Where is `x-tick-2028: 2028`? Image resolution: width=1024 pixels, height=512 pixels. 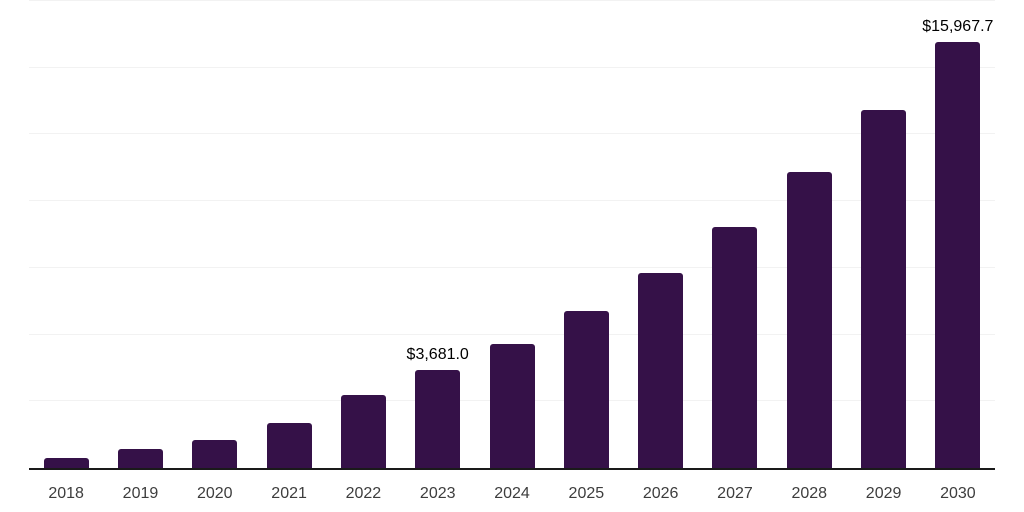 x-tick-2028: 2028 is located at coordinates (809, 493).